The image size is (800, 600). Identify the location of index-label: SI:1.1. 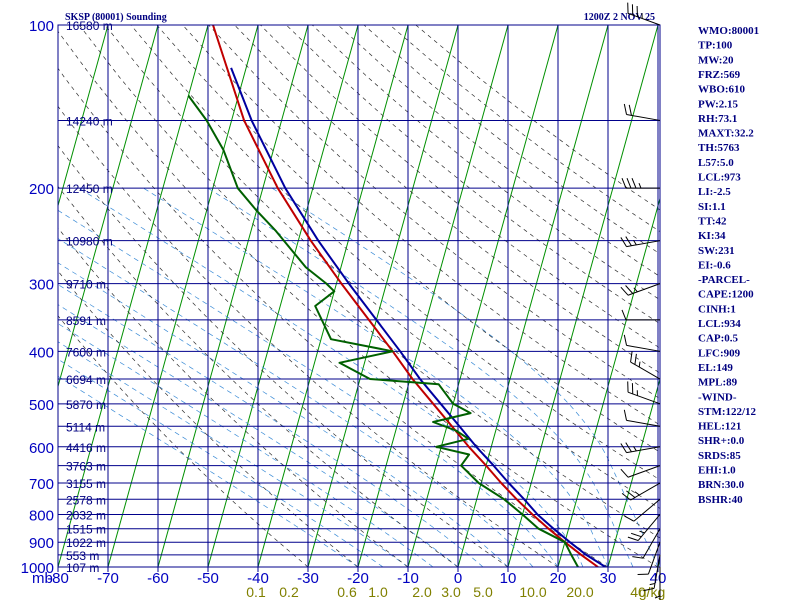
(712, 207).